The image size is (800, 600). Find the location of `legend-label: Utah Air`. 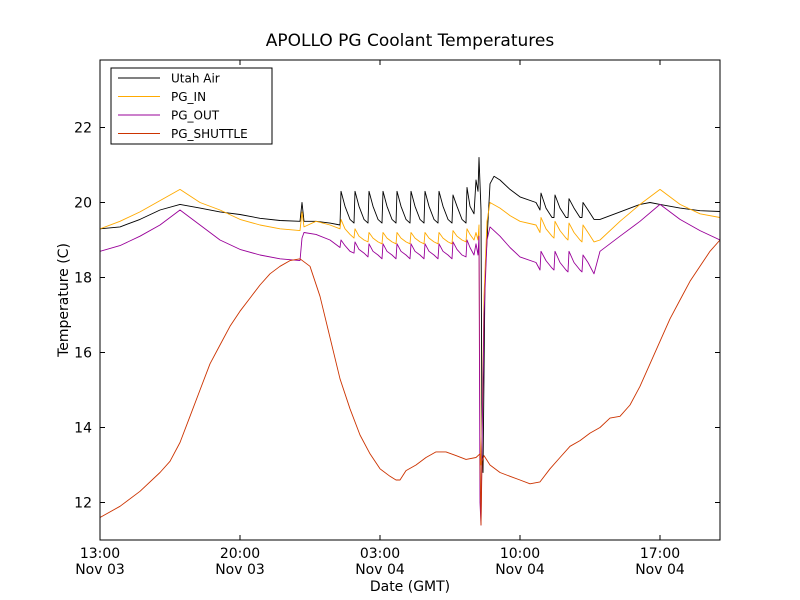

legend-label: Utah Air is located at coordinates (195, 79).